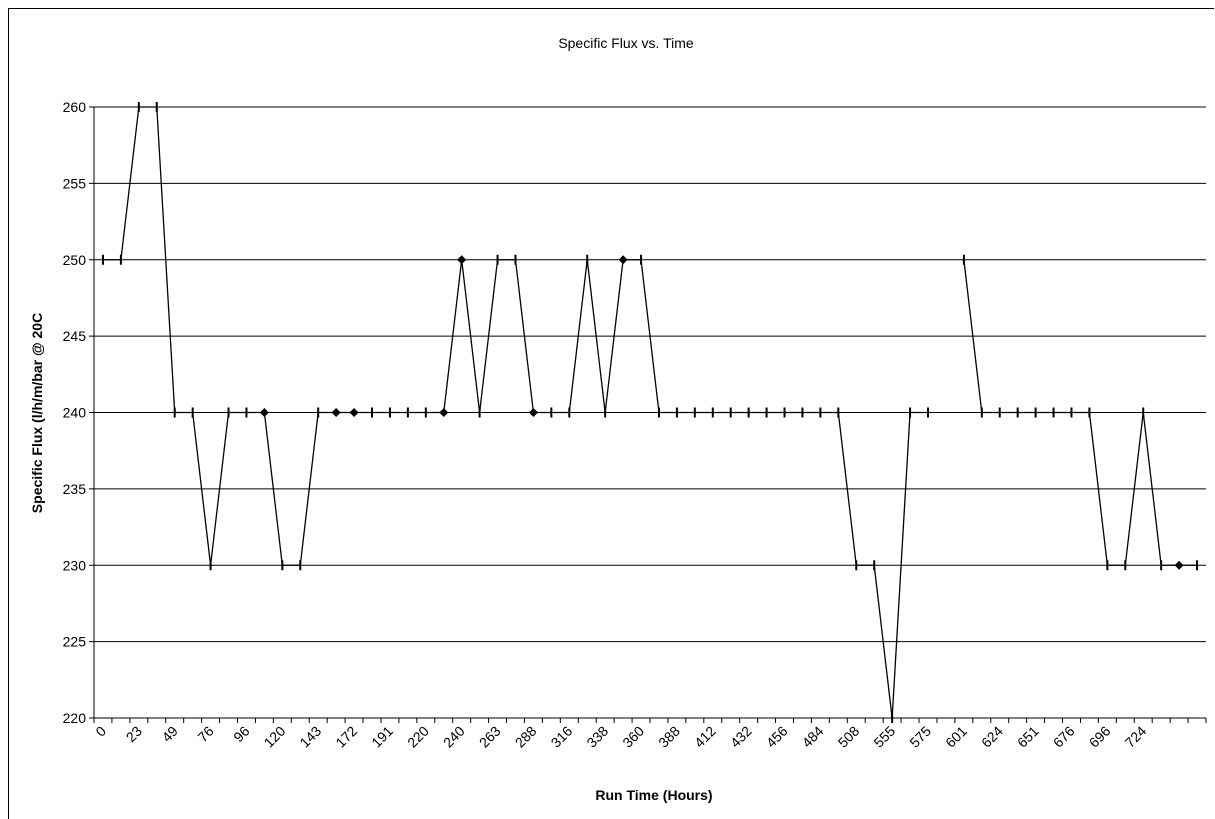 The height and width of the screenshot is (819, 1215). What do you see at coordinates (626, 43) in the screenshot?
I see `chart-title: Specific Flux vs. Time` at bounding box center [626, 43].